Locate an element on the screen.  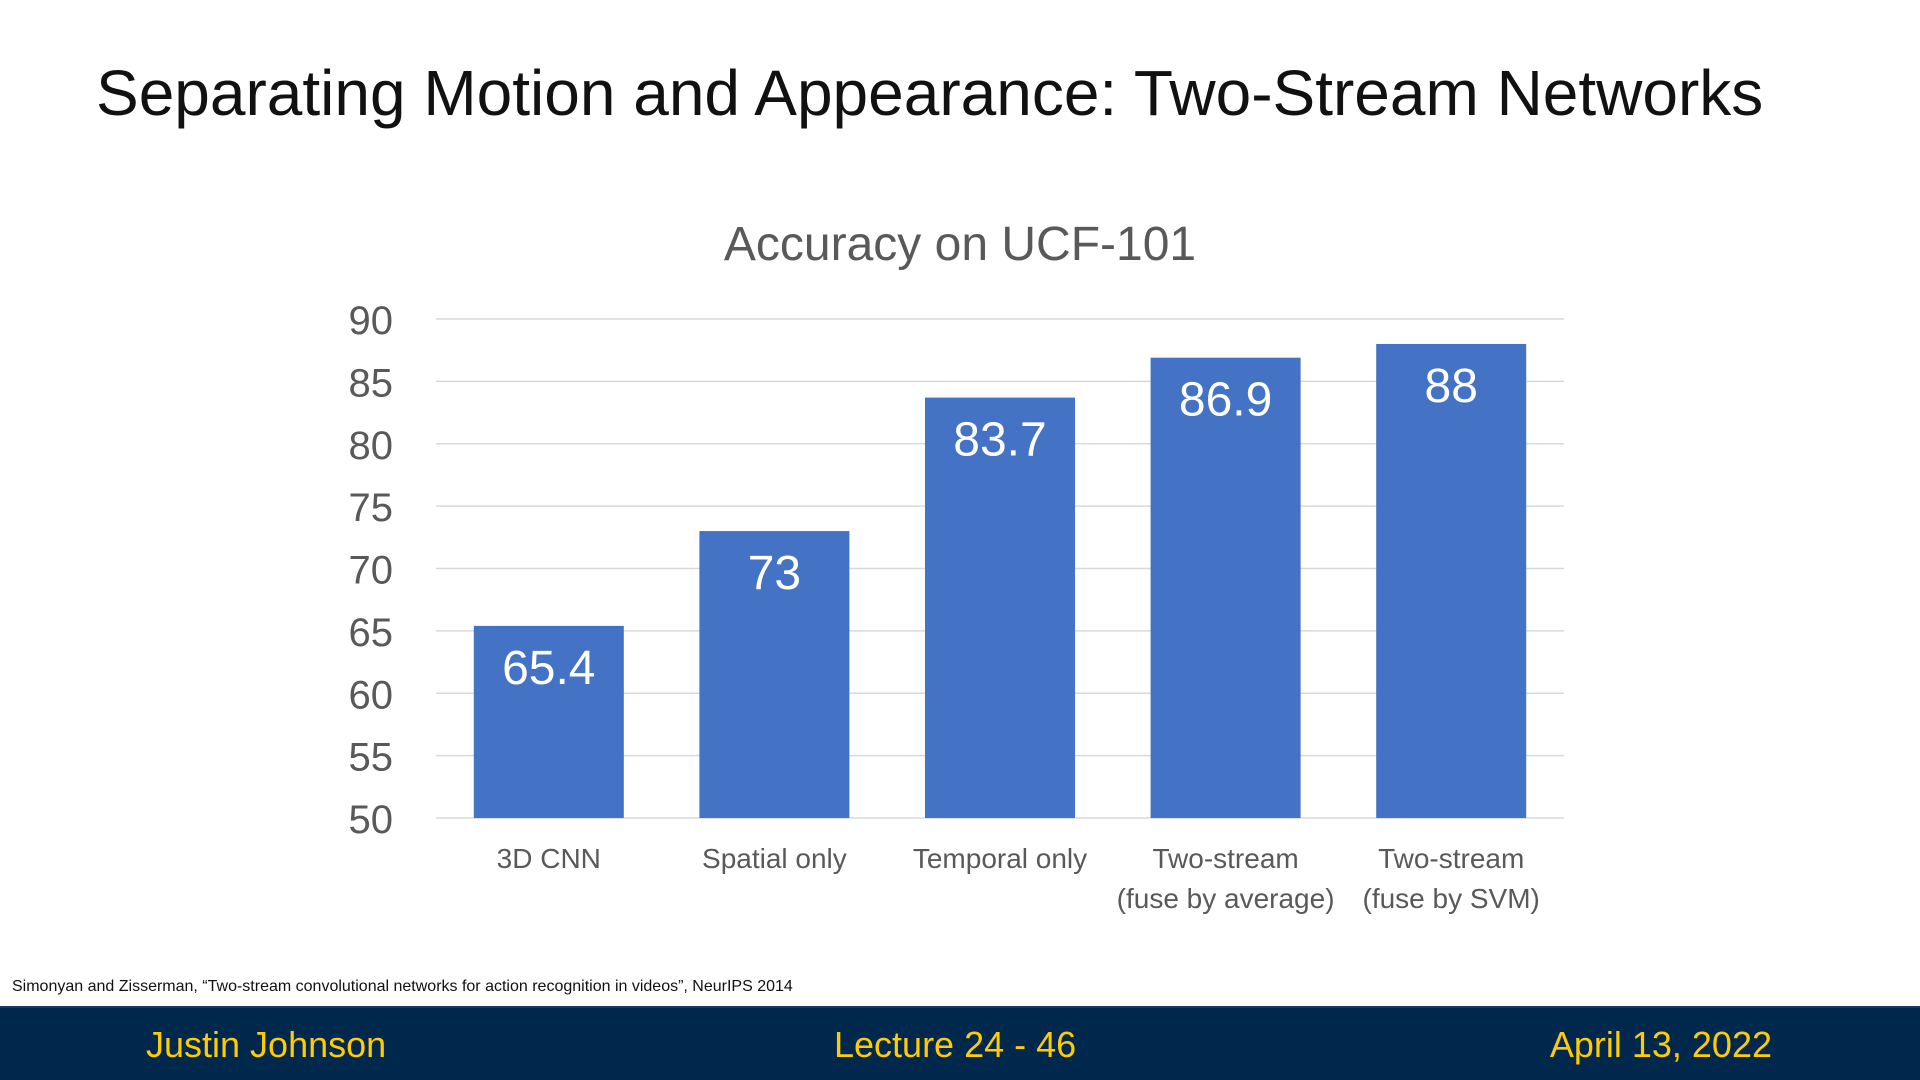
y-tick-label: 90 is located at coordinates (371, 321).